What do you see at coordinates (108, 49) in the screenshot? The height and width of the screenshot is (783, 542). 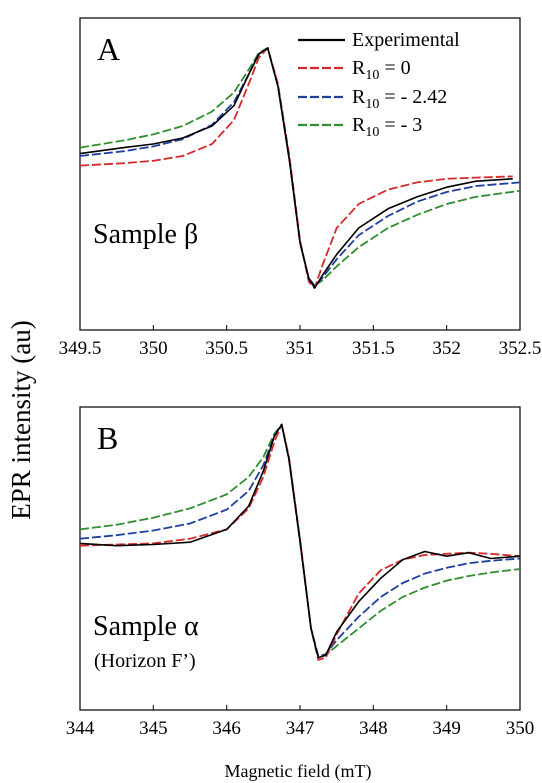 I see `panel-label: A` at bounding box center [108, 49].